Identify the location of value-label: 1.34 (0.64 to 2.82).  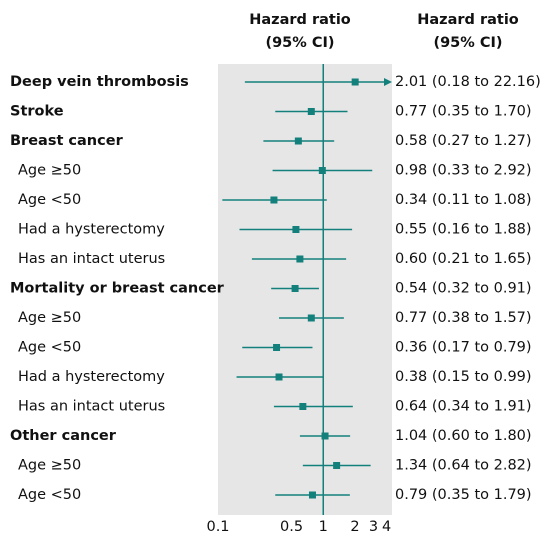
(463, 466).